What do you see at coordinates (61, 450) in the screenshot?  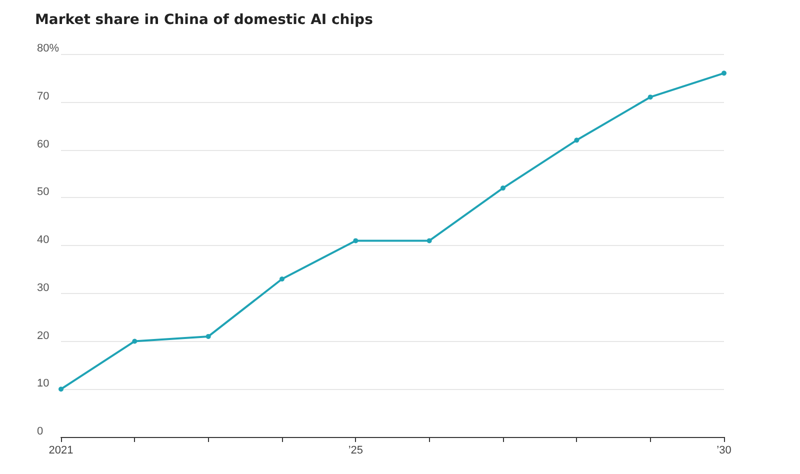 I see `x-tick-label: 2021` at bounding box center [61, 450].